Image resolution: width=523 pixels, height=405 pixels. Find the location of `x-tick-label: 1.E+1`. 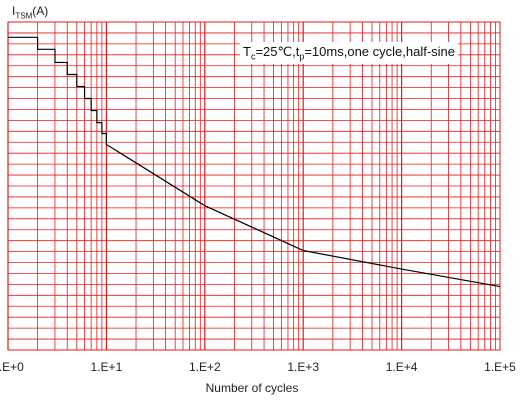

x-tick-label: 1.E+1 is located at coordinates (107, 367).